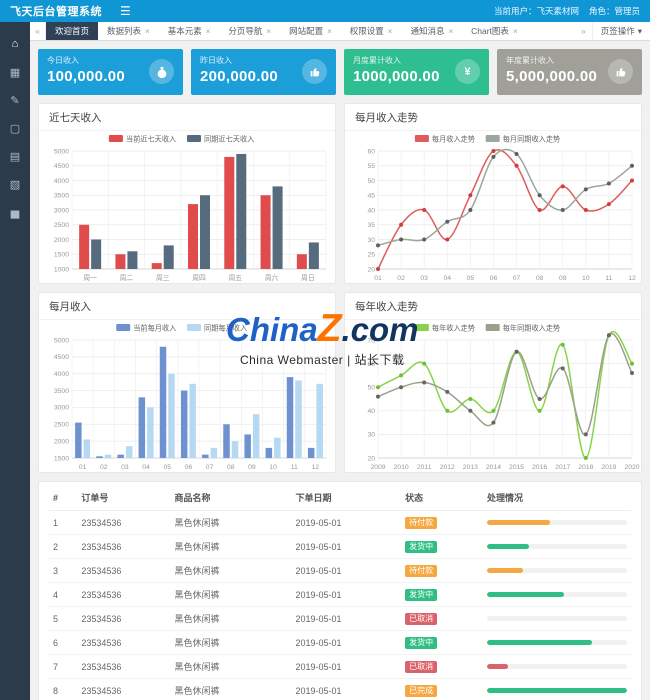 The height and width of the screenshot is (700, 650). Describe the element at coordinates (569, 72) in the screenshot. I see `stat-card-3: 年度累计收入 5,000,000.00` at that location.